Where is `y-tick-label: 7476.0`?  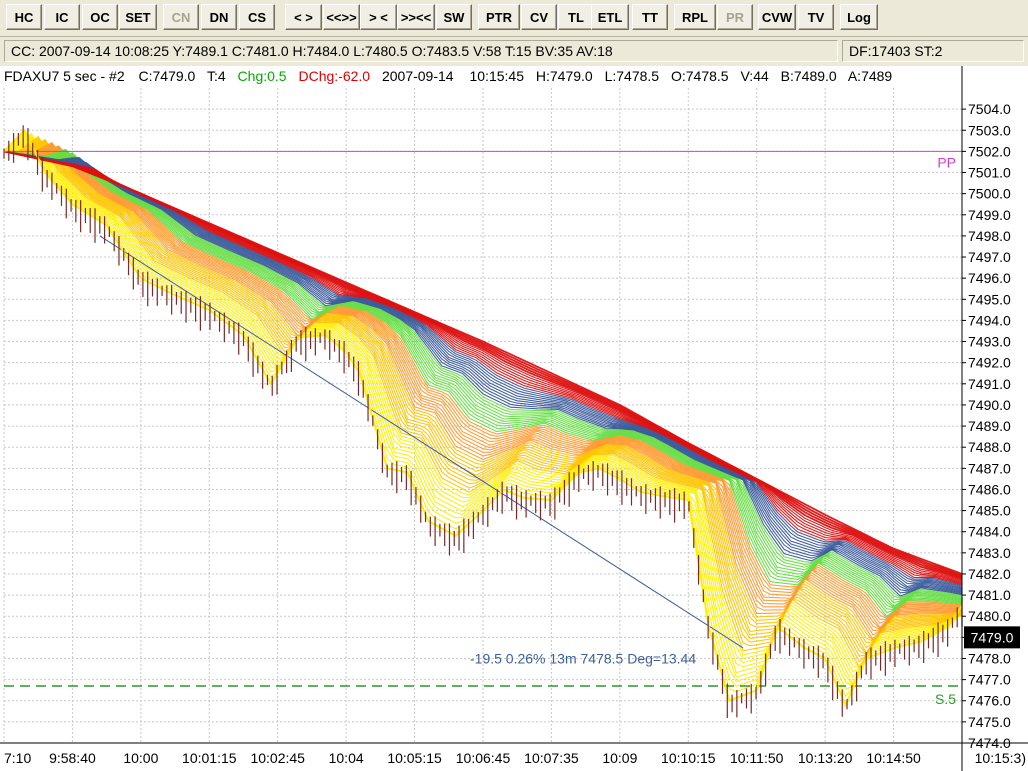
y-tick-label: 7476.0 is located at coordinates (989, 701).